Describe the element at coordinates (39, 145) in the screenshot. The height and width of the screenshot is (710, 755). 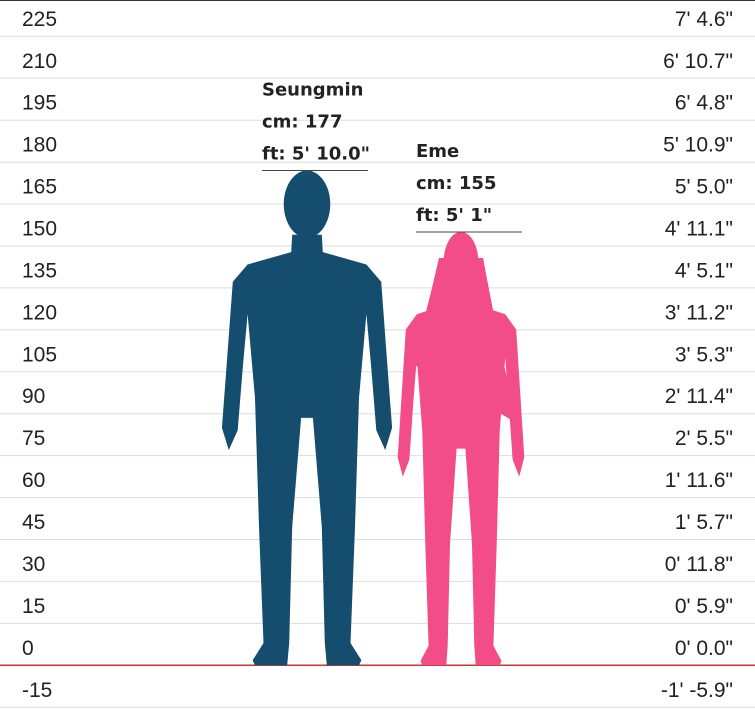
I see `y-tick-label: 180` at that location.